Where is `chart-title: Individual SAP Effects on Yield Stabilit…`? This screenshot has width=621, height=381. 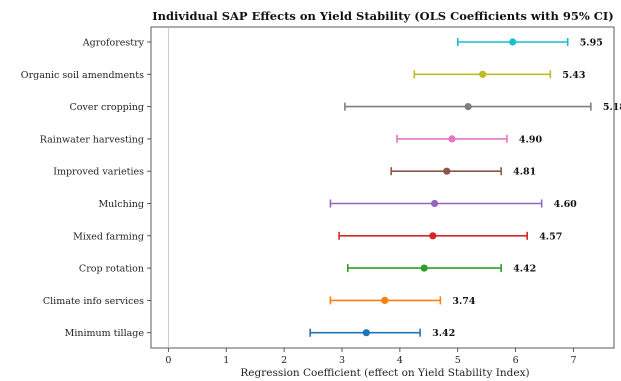 chart-title: Individual SAP Effects on Yield Stabilit… is located at coordinates (382, 16).